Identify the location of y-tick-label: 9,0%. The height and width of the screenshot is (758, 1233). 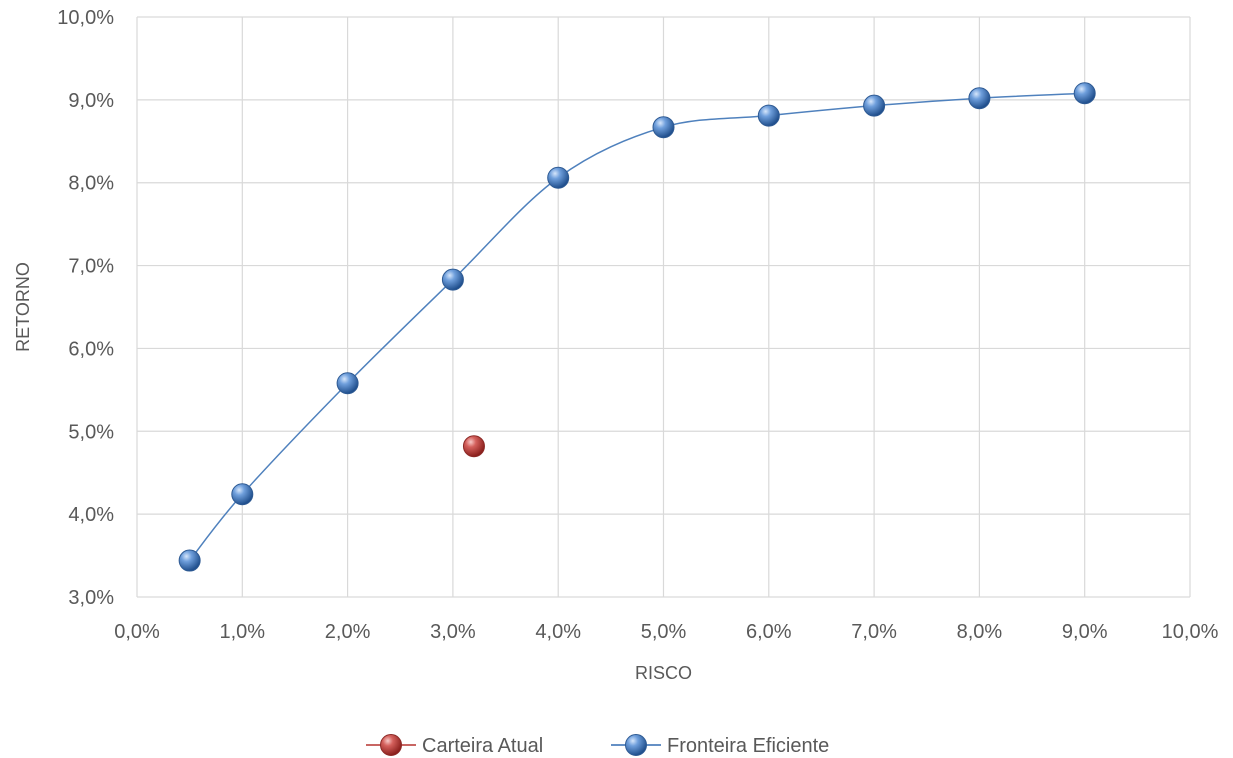
(91, 101).